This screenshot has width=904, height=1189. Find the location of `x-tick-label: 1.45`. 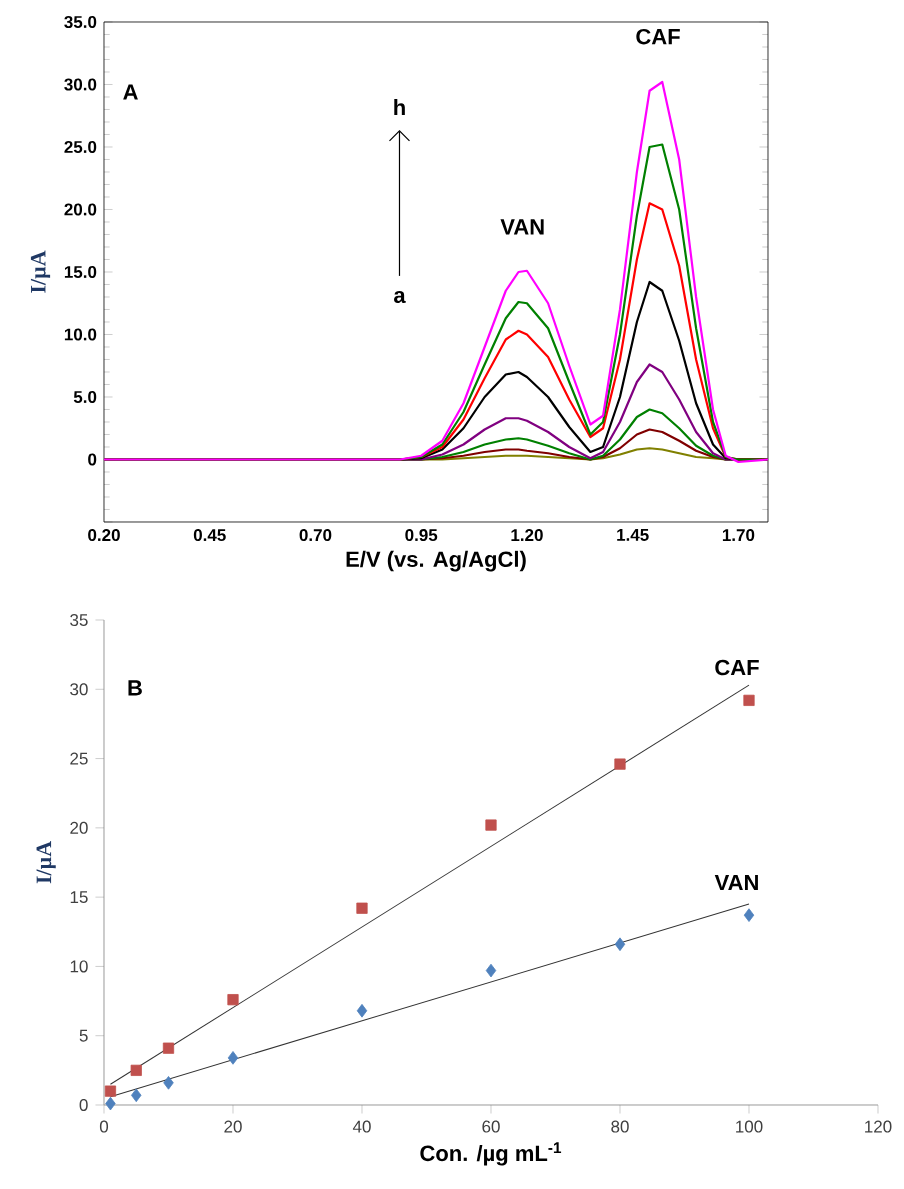

x-tick-label: 1.45 is located at coordinates (633, 535).